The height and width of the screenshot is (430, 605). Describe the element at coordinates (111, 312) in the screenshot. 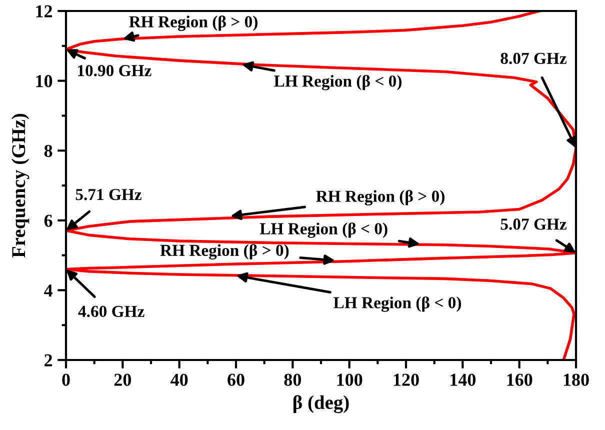

I see `annotation: 4.60 GHz` at that location.